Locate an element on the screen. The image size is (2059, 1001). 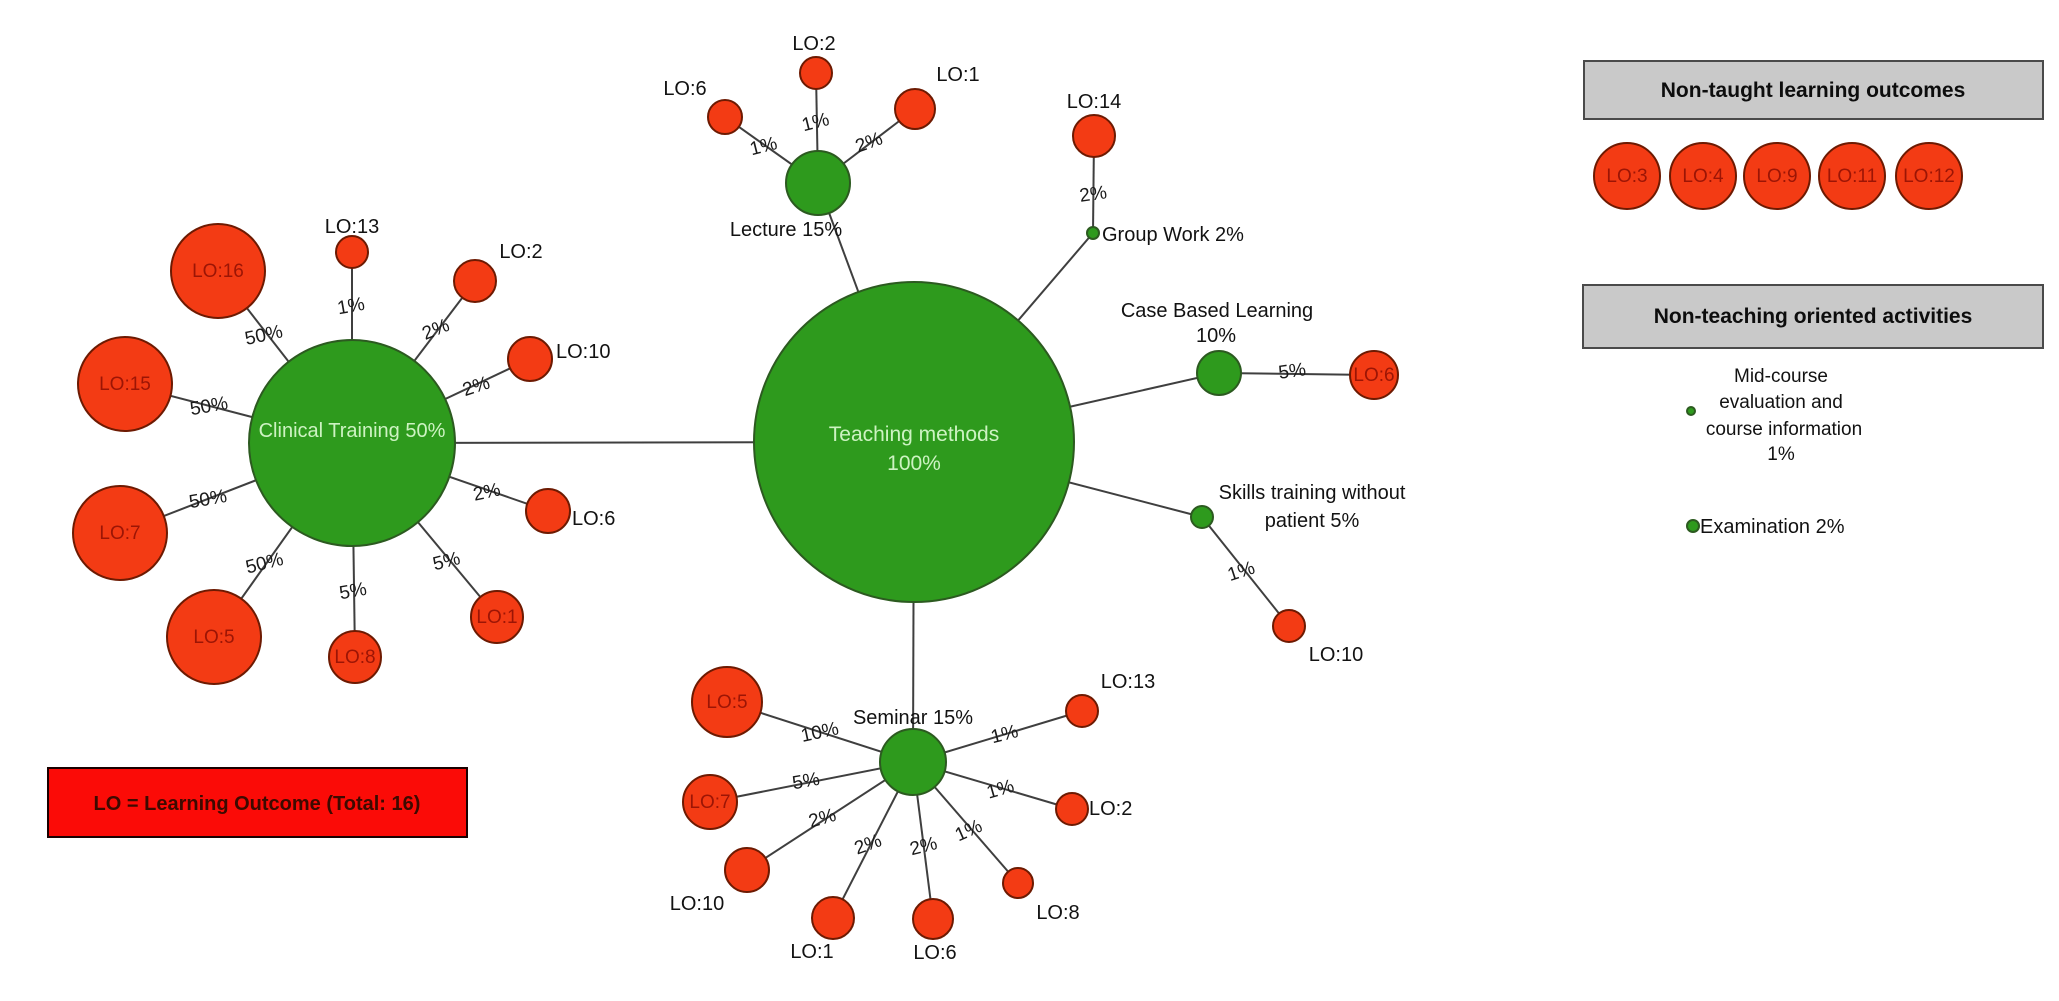
clinical-lo15-label: LO:15 is located at coordinates (125, 384).